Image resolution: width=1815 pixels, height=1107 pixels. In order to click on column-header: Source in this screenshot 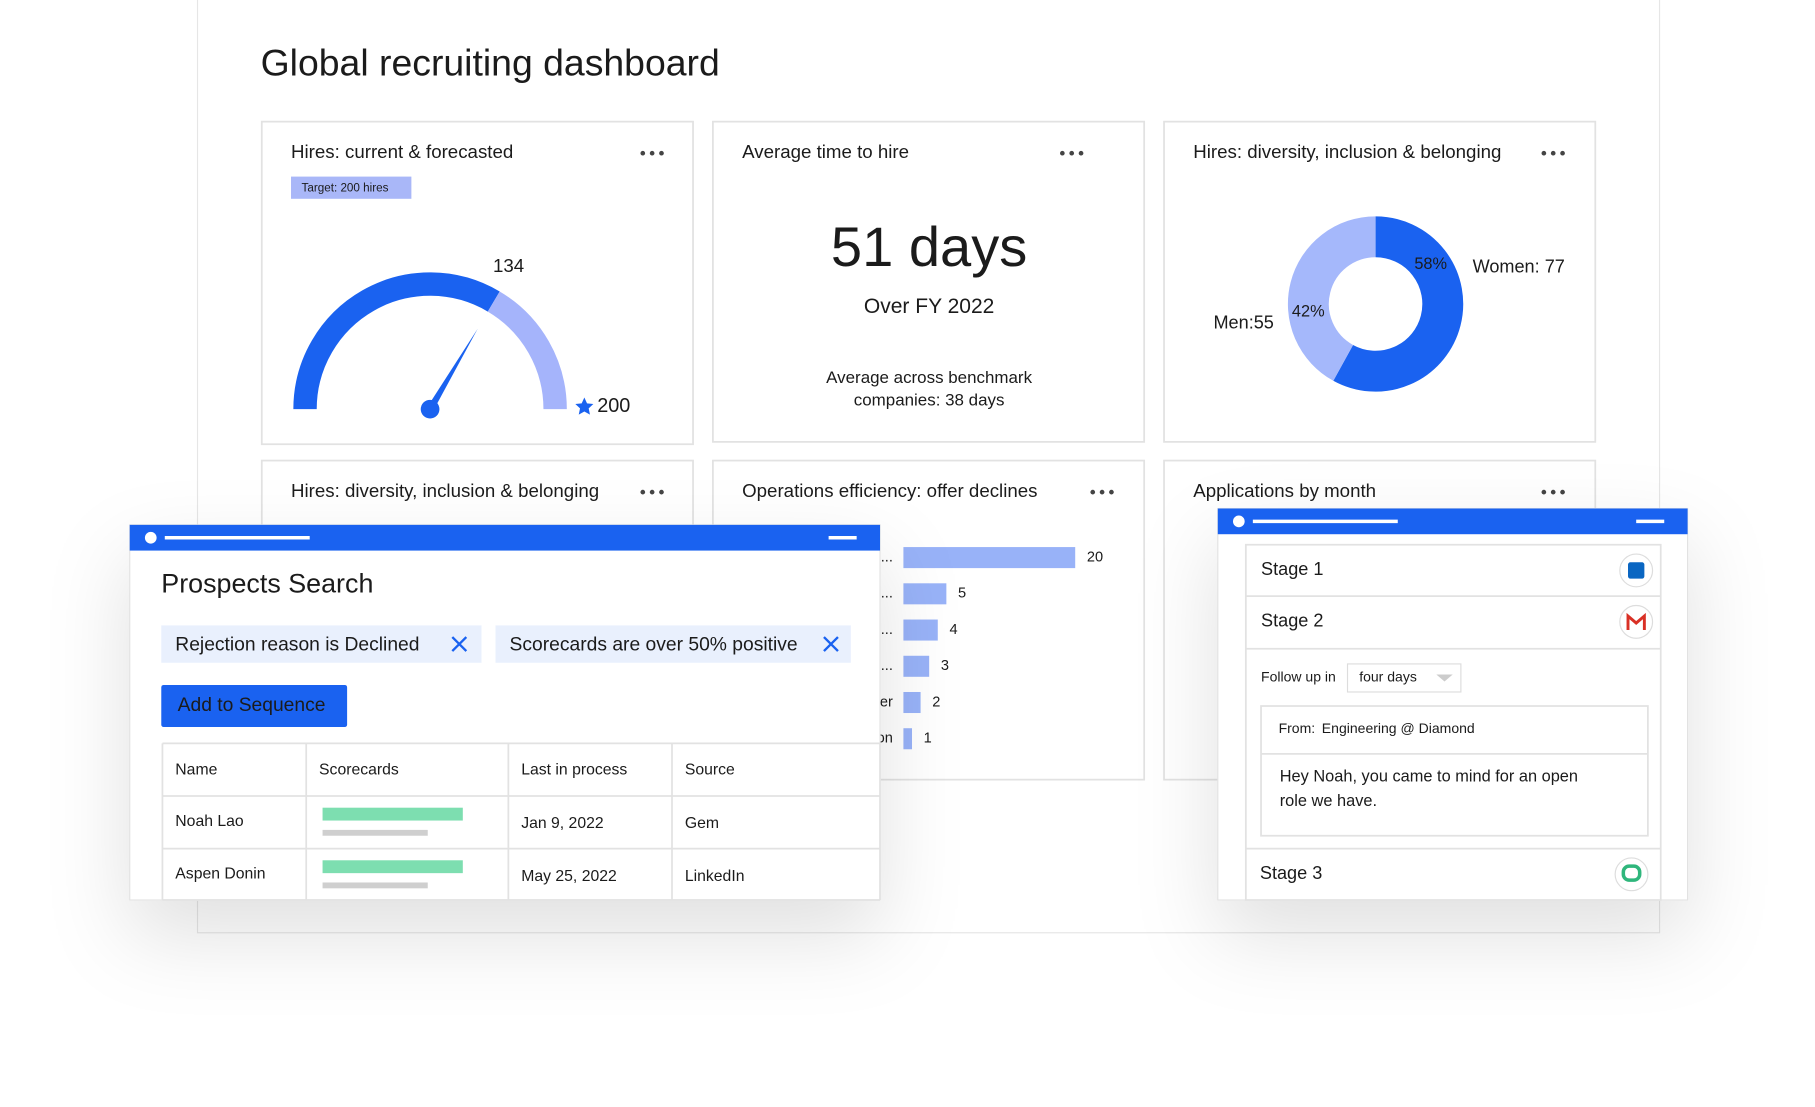, I will do `click(710, 769)`.